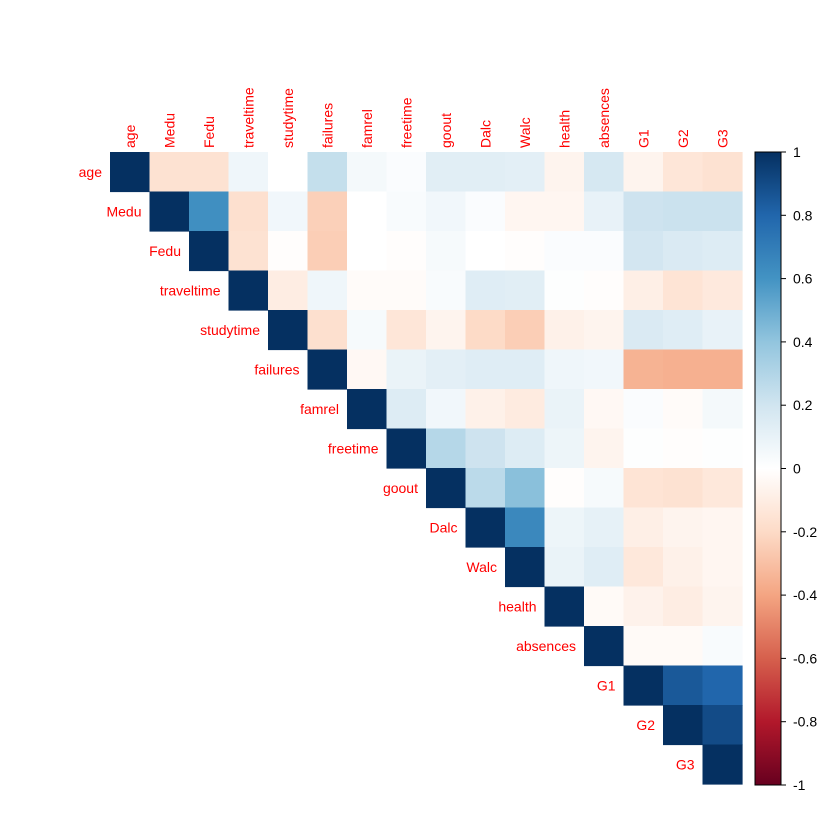 This screenshot has width=840, height=840. I want to click on heatmap-cell-failures-famrel, so click(367, 369).